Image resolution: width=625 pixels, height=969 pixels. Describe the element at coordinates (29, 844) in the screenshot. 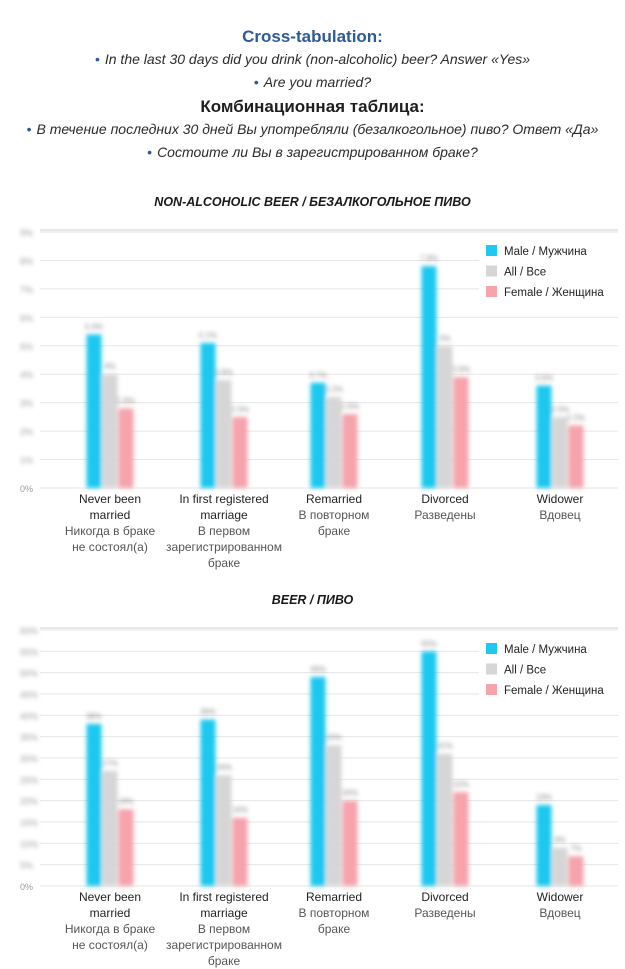

I see `y-tick-label: 10%` at that location.